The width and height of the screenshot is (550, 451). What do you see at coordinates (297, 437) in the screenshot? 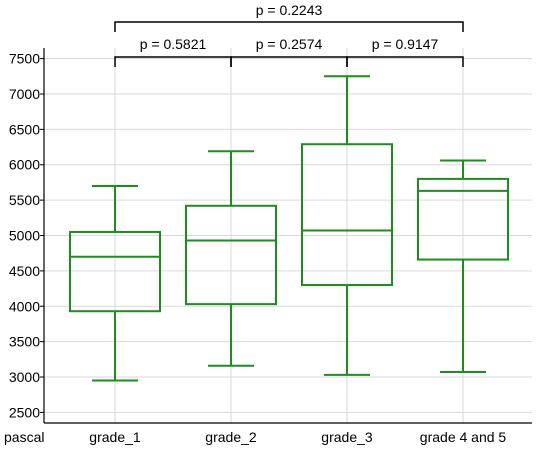
I see `x-tick-labels: grade_1 grade_2 grade_3 grade 4 and 5` at bounding box center [297, 437].